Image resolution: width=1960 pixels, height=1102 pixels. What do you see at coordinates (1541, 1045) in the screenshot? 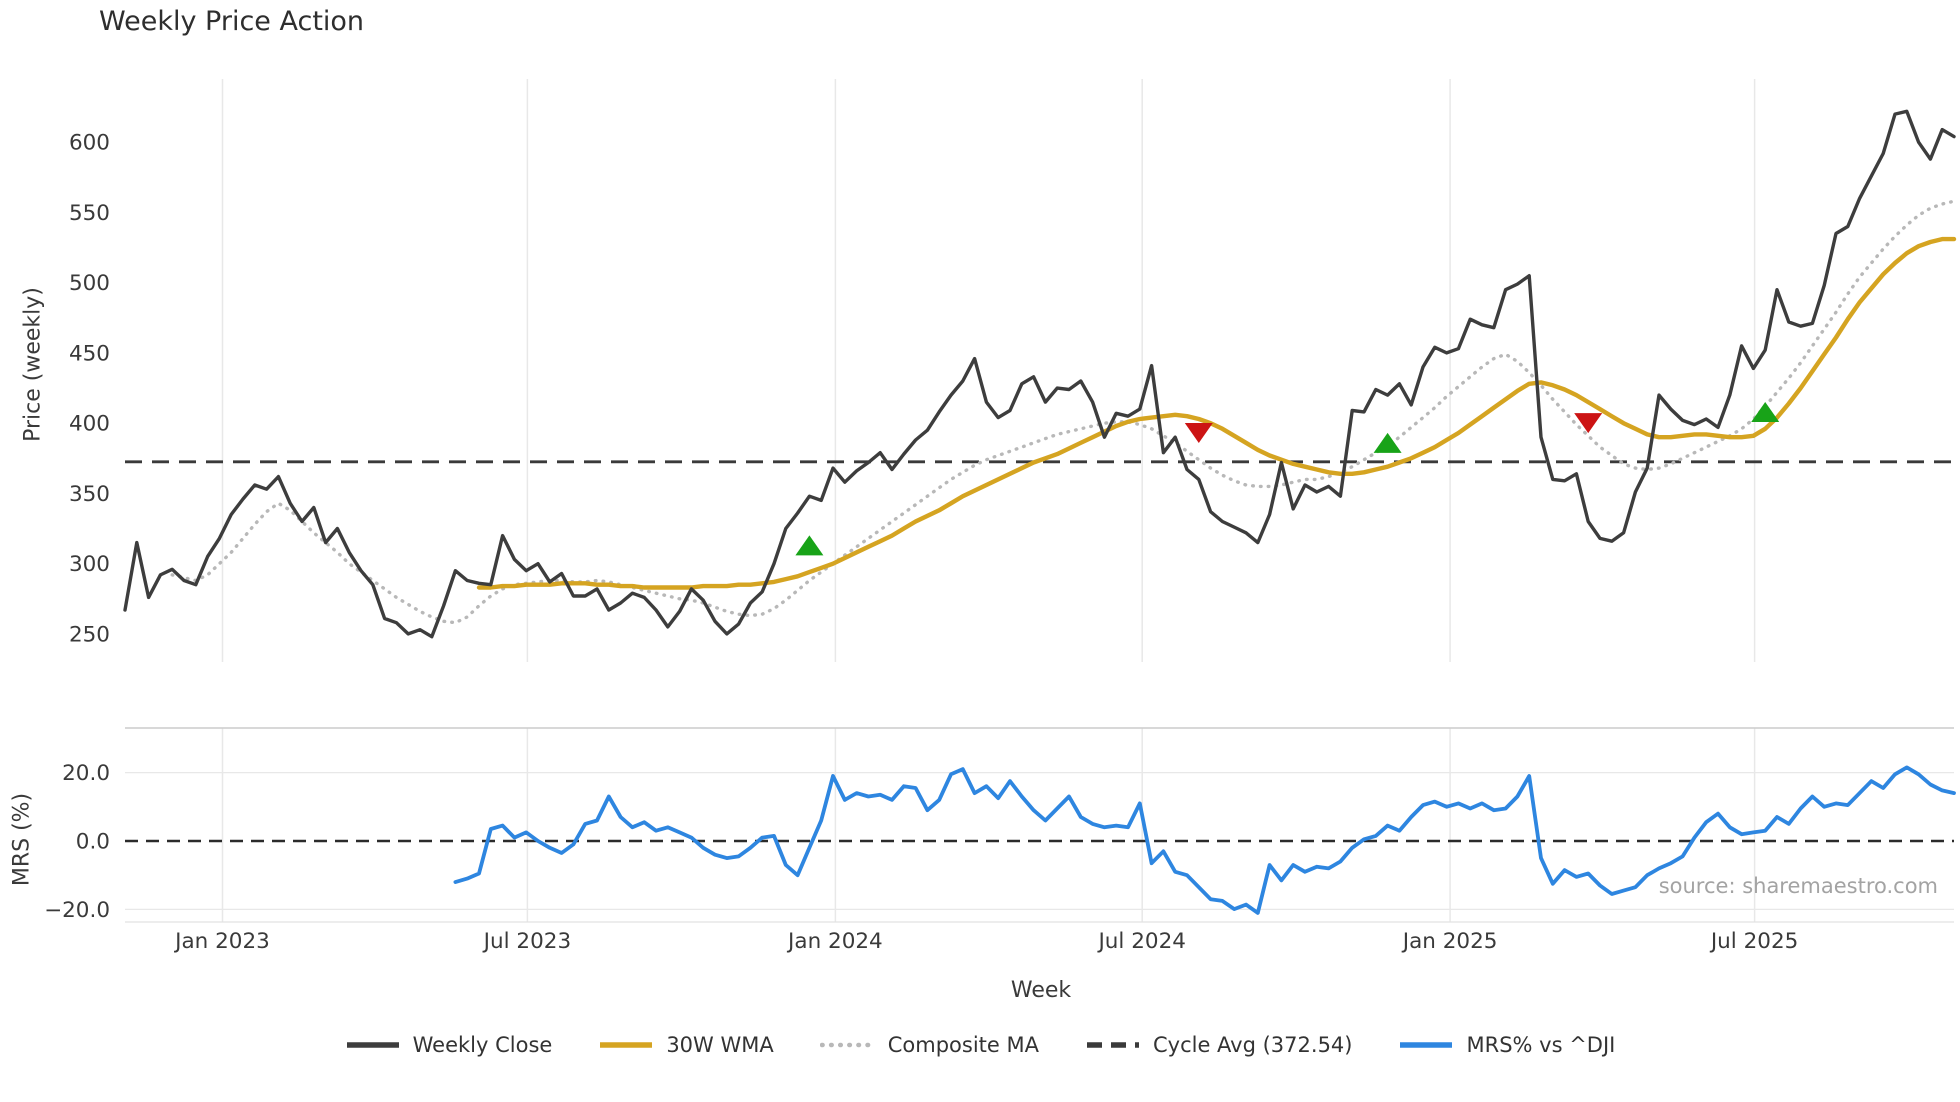
I see `legend-label: MRS% vs ^DJI` at bounding box center [1541, 1045].